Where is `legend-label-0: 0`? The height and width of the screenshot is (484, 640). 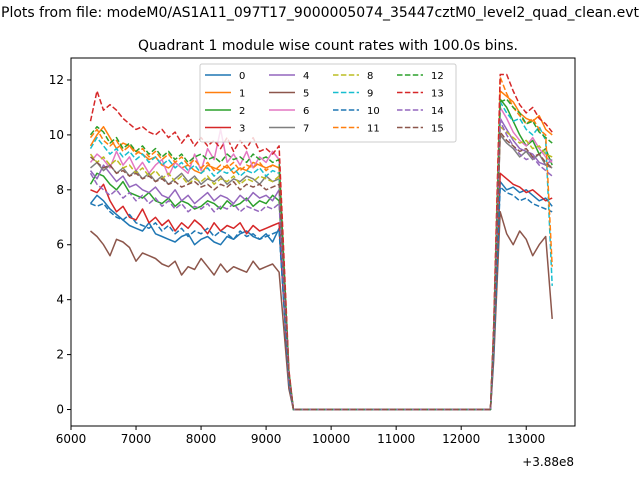 legend-label-0: 0 is located at coordinates (242, 76).